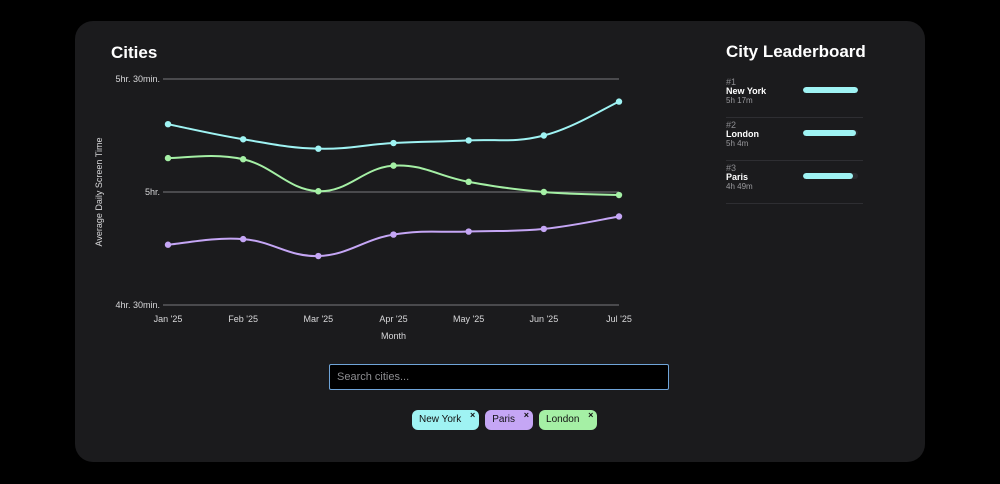  What do you see at coordinates (543, 319) in the screenshot?
I see `x-tick-label: Jun '25` at bounding box center [543, 319].